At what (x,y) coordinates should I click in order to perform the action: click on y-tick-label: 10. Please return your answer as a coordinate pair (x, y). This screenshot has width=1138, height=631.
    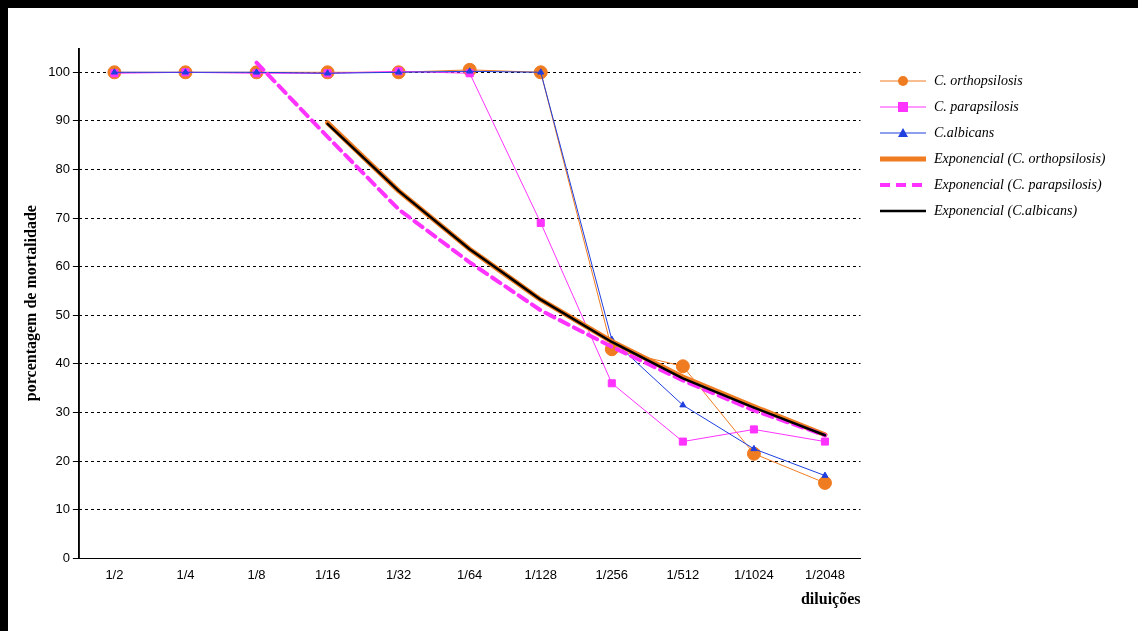
    Looking at the image, I should click on (62, 509).